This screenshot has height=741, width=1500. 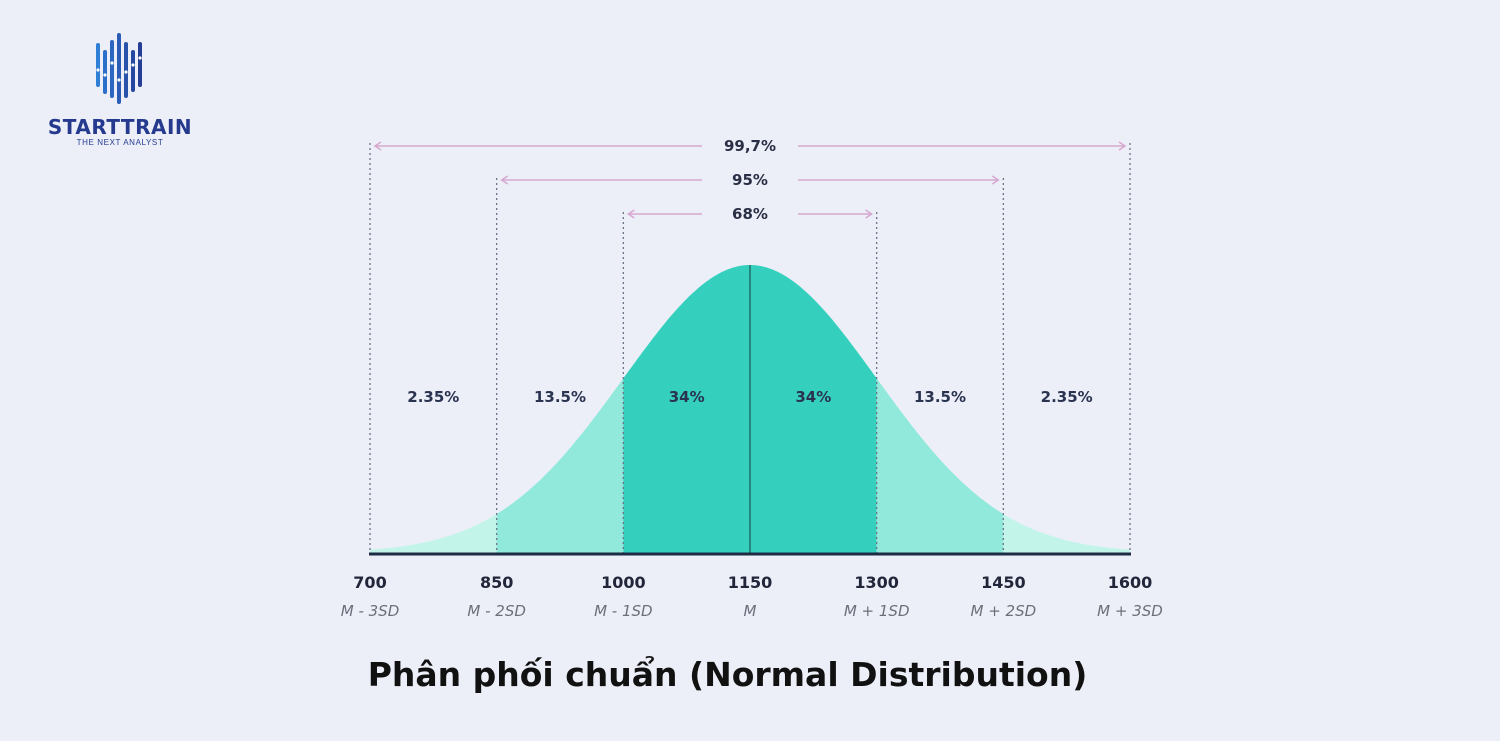 I want to click on range-arrows: 99,7% 95% 68%, so click(x=750, y=180).